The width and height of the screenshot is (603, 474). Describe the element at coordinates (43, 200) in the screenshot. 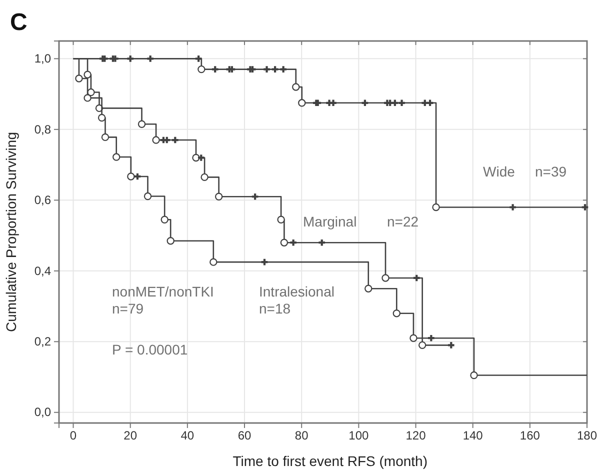

I see `y-tick-label: 0,6` at that location.